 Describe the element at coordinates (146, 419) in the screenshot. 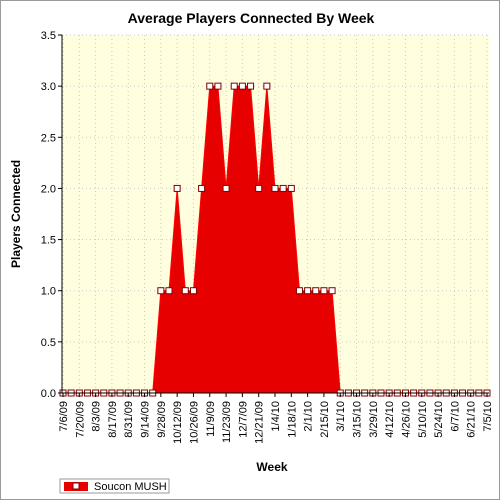

I see `x-tick-label: 9/14/09` at that location.